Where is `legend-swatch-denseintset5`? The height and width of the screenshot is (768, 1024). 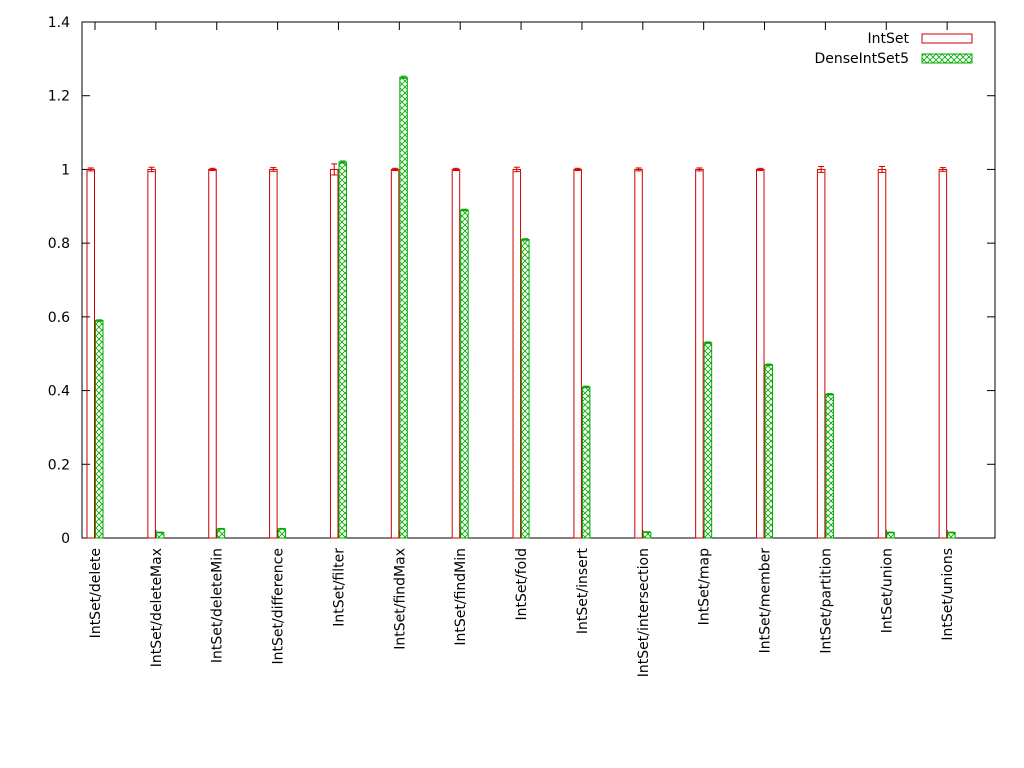
legend-swatch-denseintset5 is located at coordinates (947, 58).